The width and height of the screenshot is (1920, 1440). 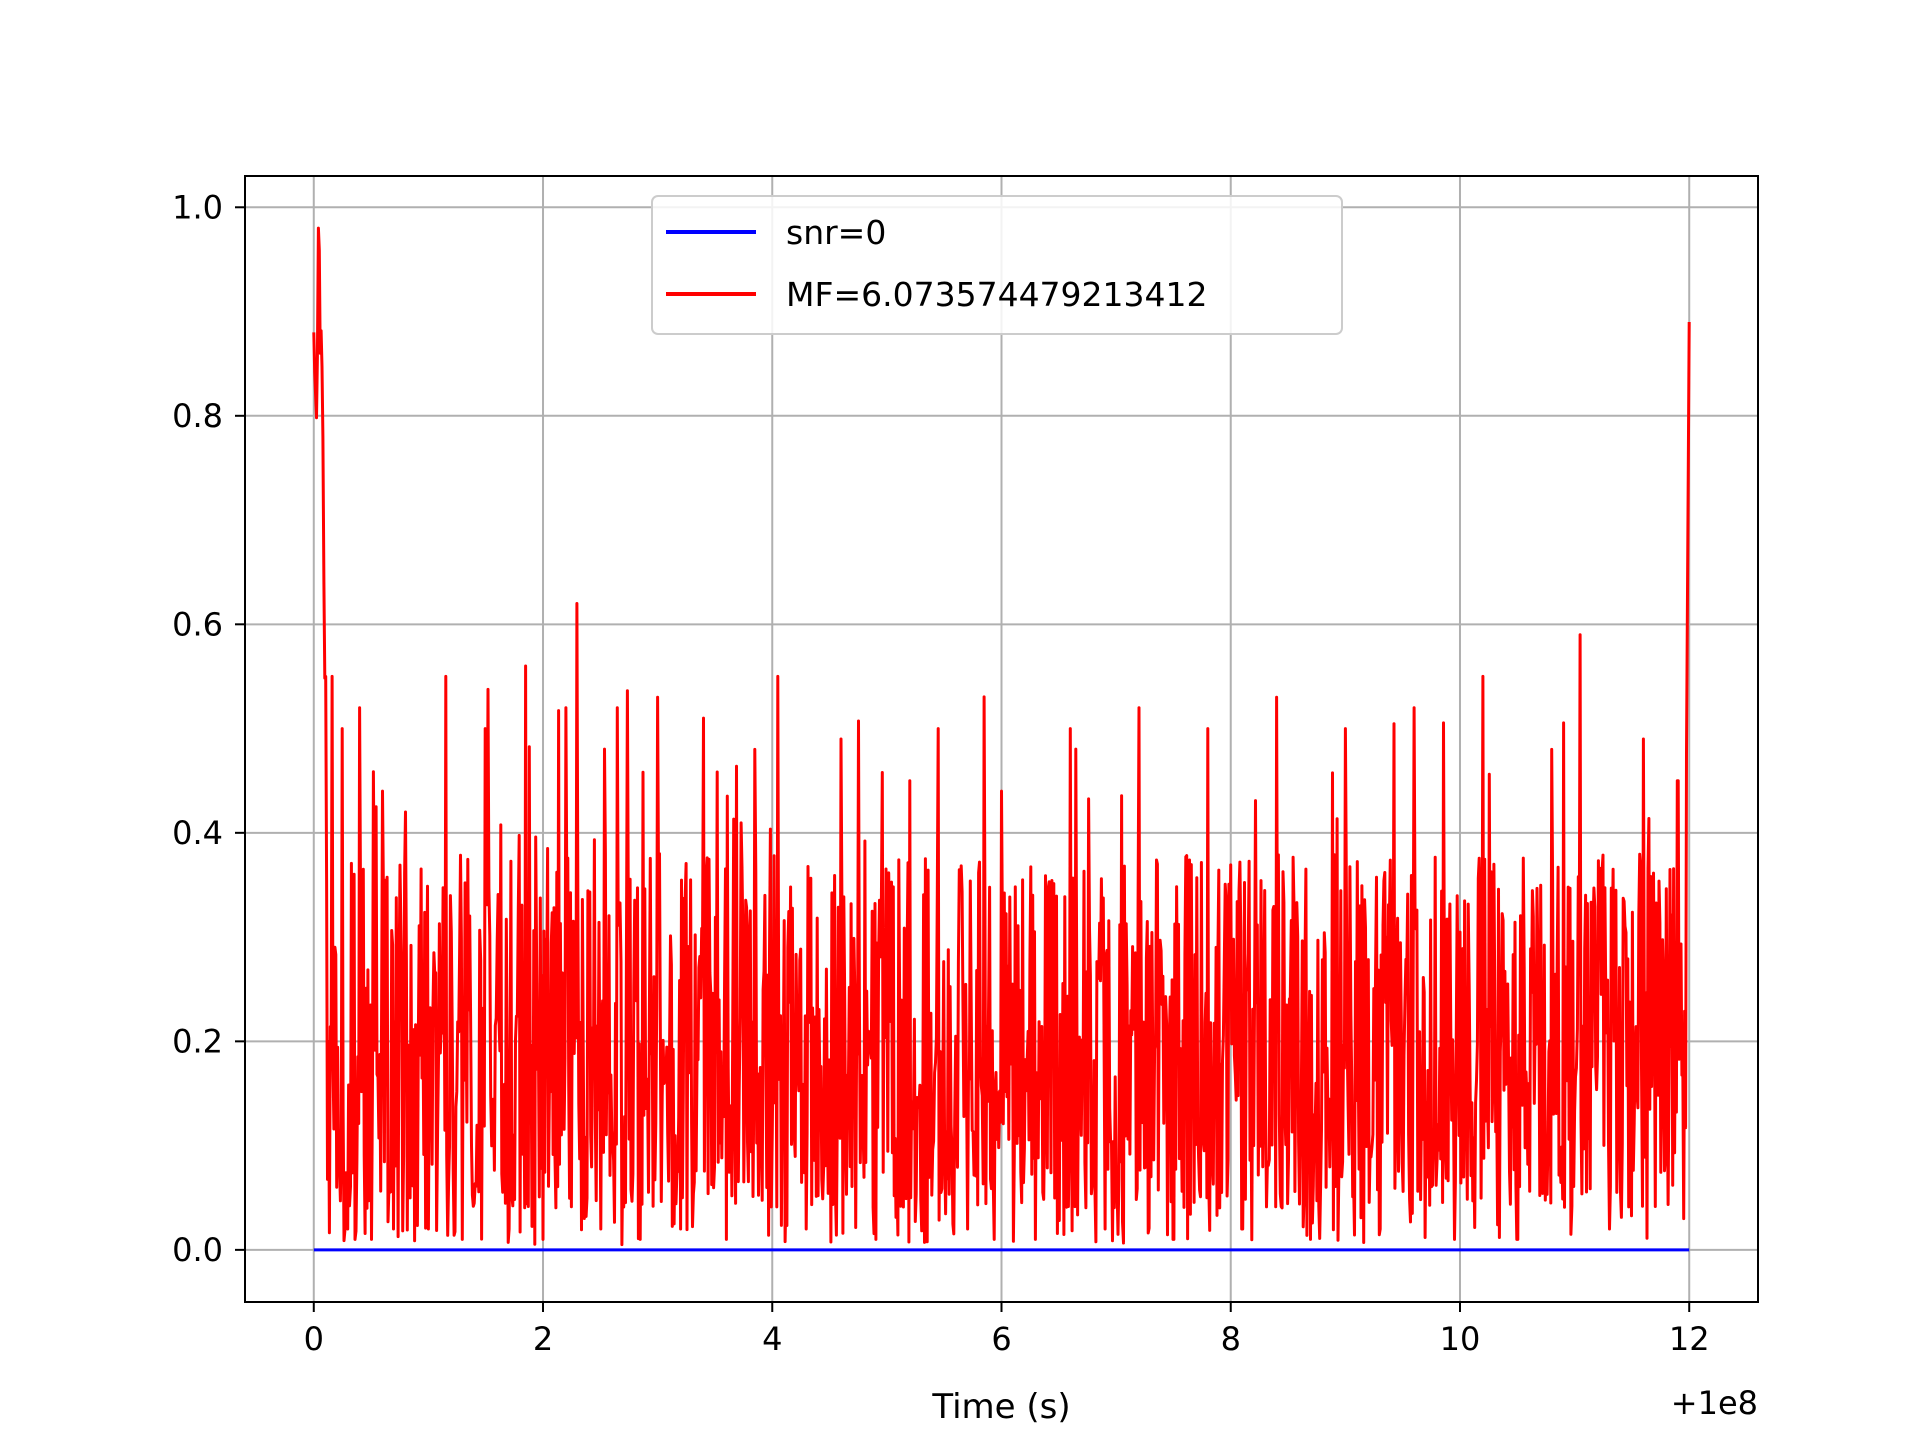 I want to click on x-axis-title: Time (s), so click(x=1000, y=1407).